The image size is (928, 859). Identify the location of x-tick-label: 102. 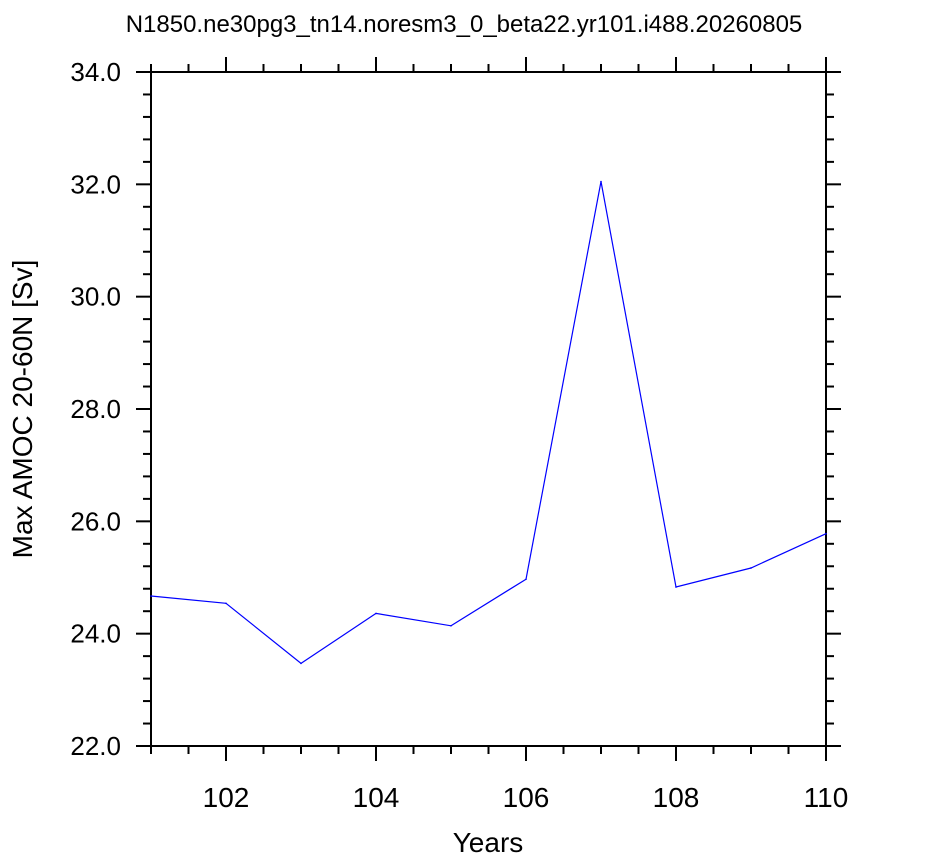
(226, 797).